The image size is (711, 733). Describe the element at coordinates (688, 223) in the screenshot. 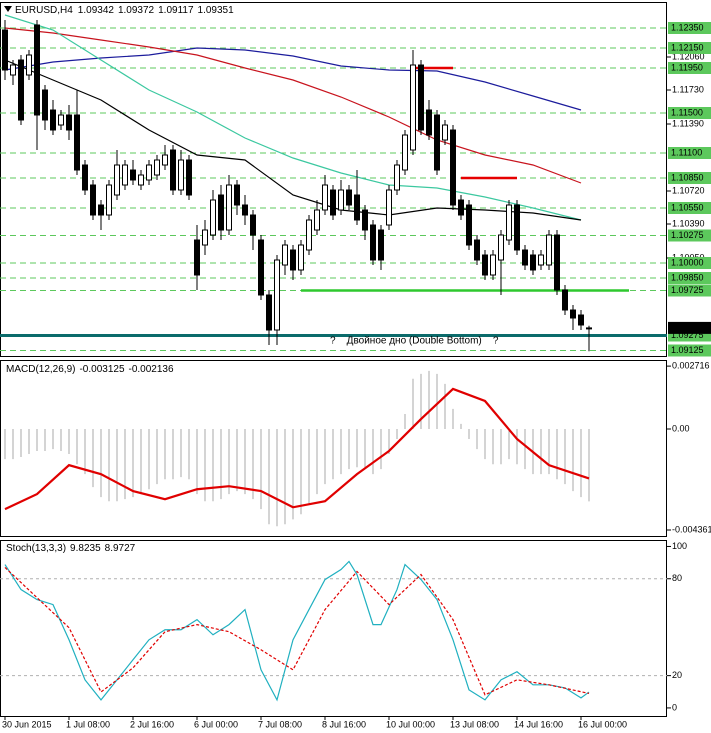

I see `y-tick-label: 1.10390` at that location.